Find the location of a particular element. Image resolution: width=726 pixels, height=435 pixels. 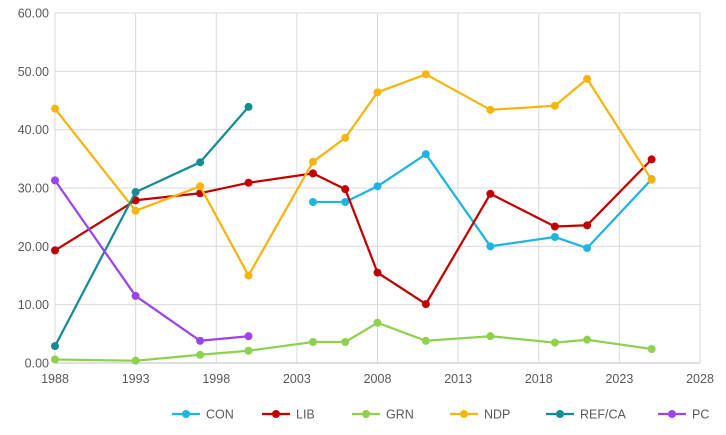

legend-item-lib: LIB is located at coordinates (288, 415).